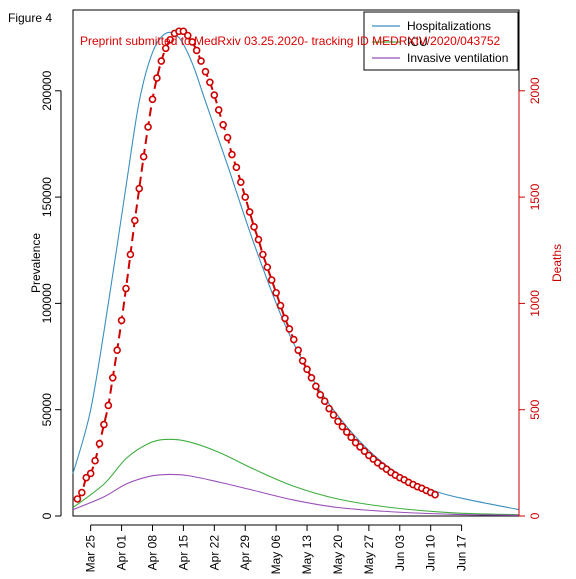 This screenshot has width=576, height=579. What do you see at coordinates (296, 494) in the screenshot?
I see `series-line-invasive-ventilation` at bounding box center [296, 494].